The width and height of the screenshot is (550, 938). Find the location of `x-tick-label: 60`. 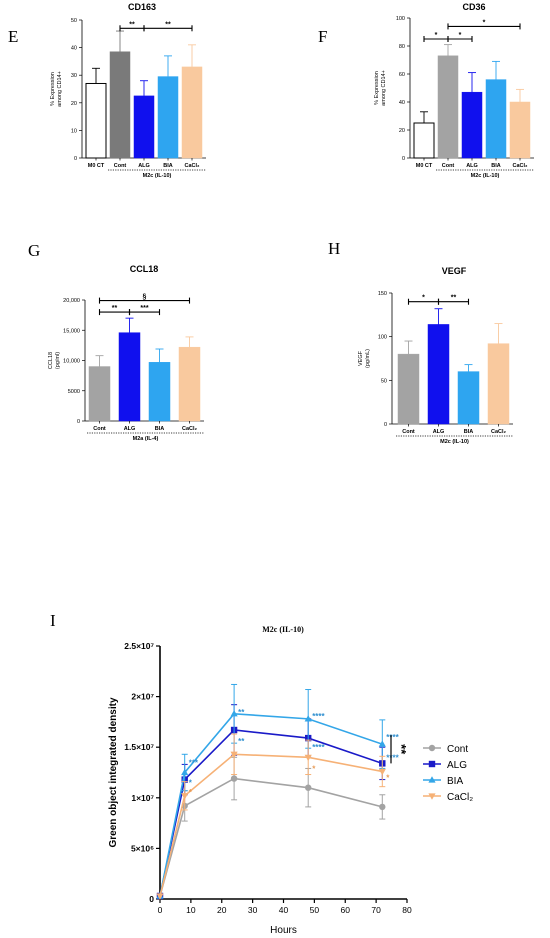

x-tick-label: 60 is located at coordinates (346, 910).